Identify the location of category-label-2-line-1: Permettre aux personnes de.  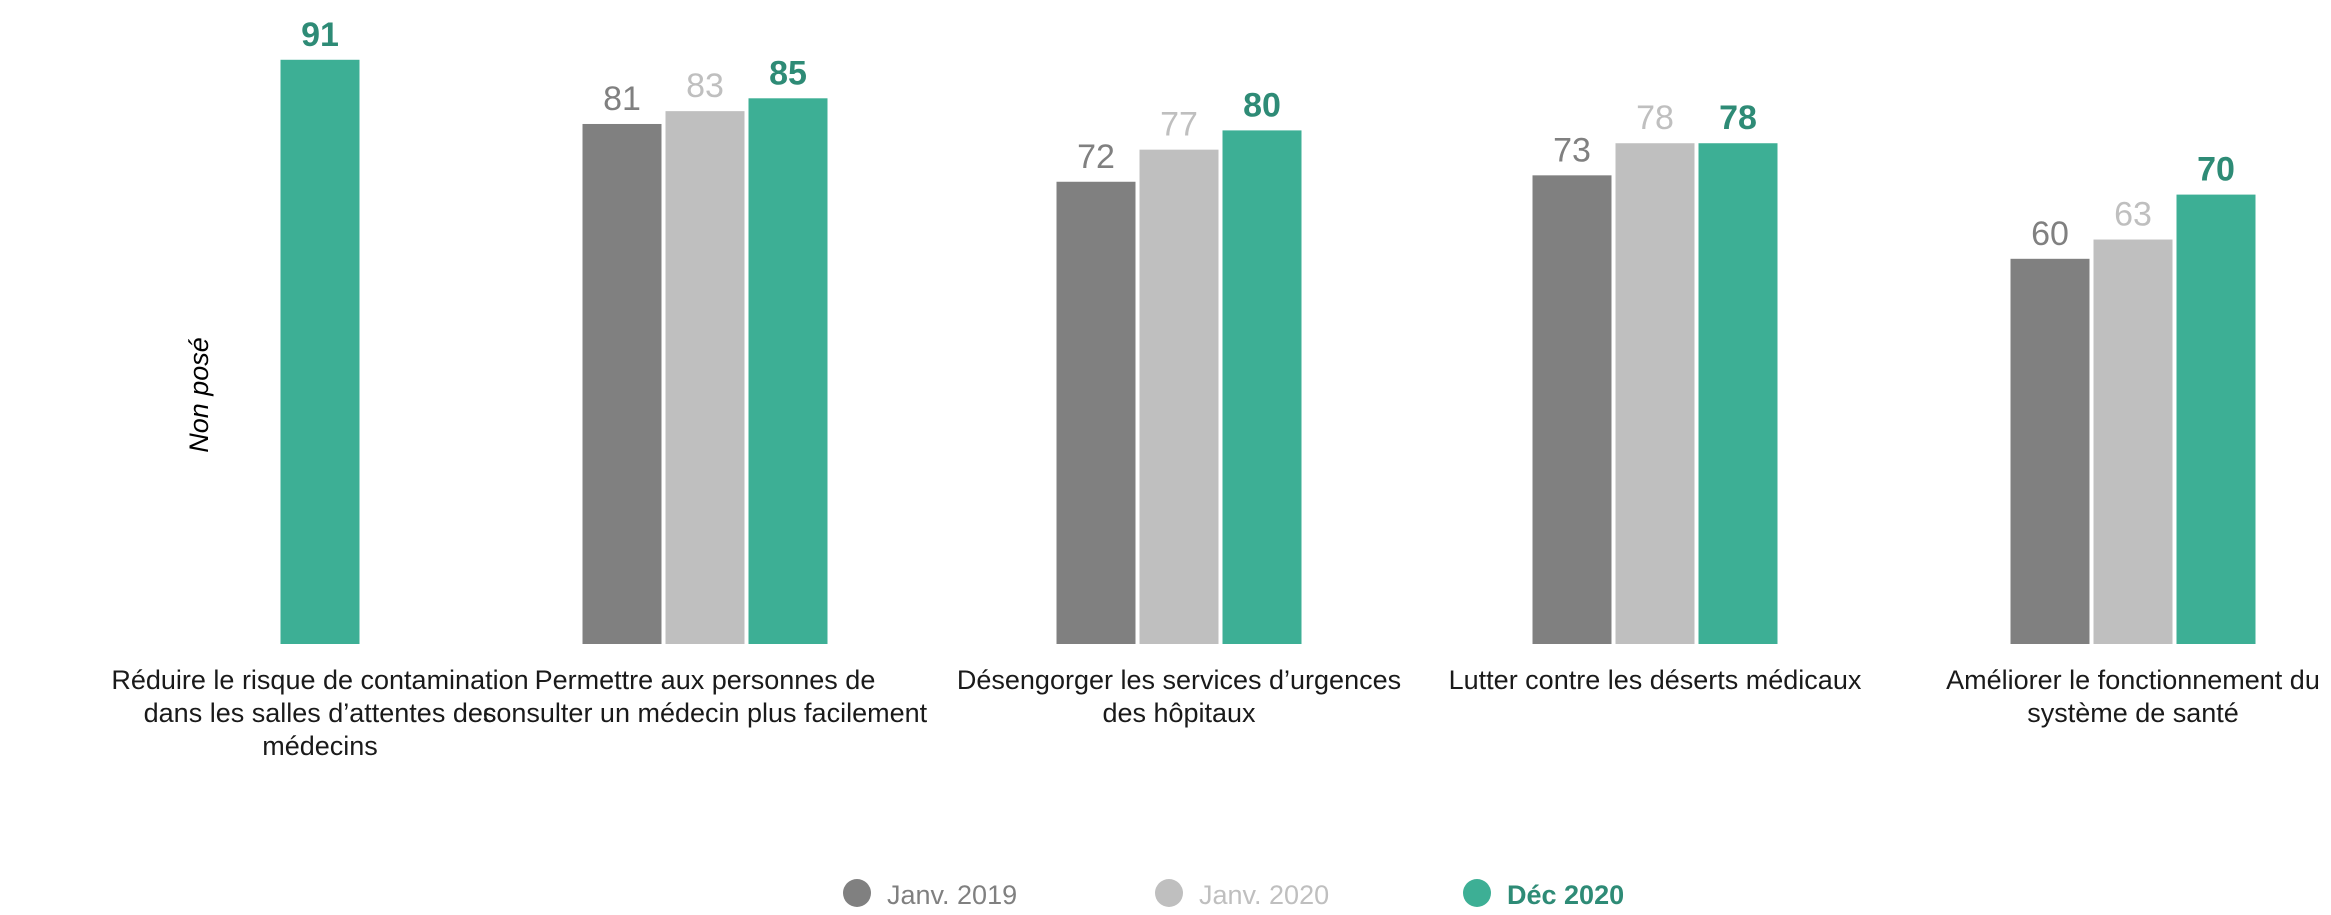
(705, 680).